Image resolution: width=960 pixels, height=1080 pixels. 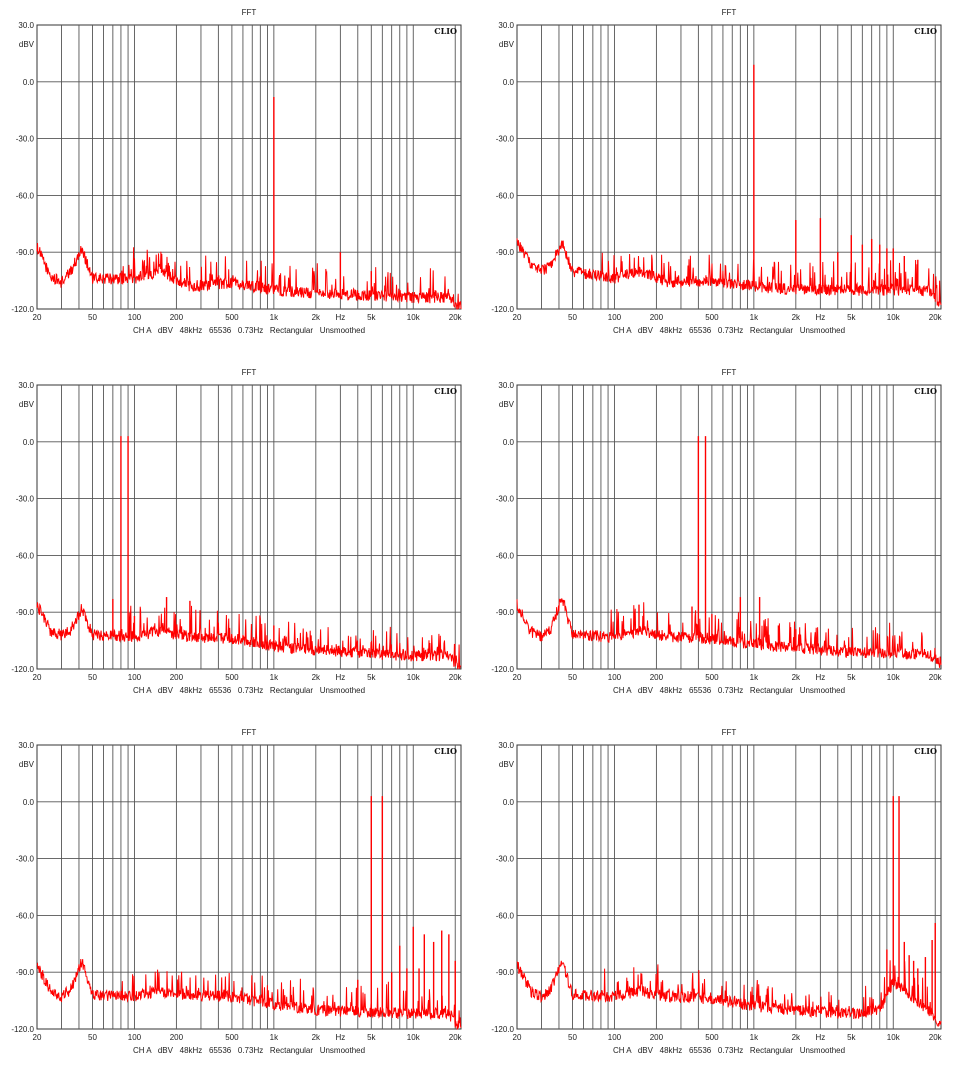 What do you see at coordinates (232, 317) in the screenshot?
I see `x-tick-label: 500` at bounding box center [232, 317].